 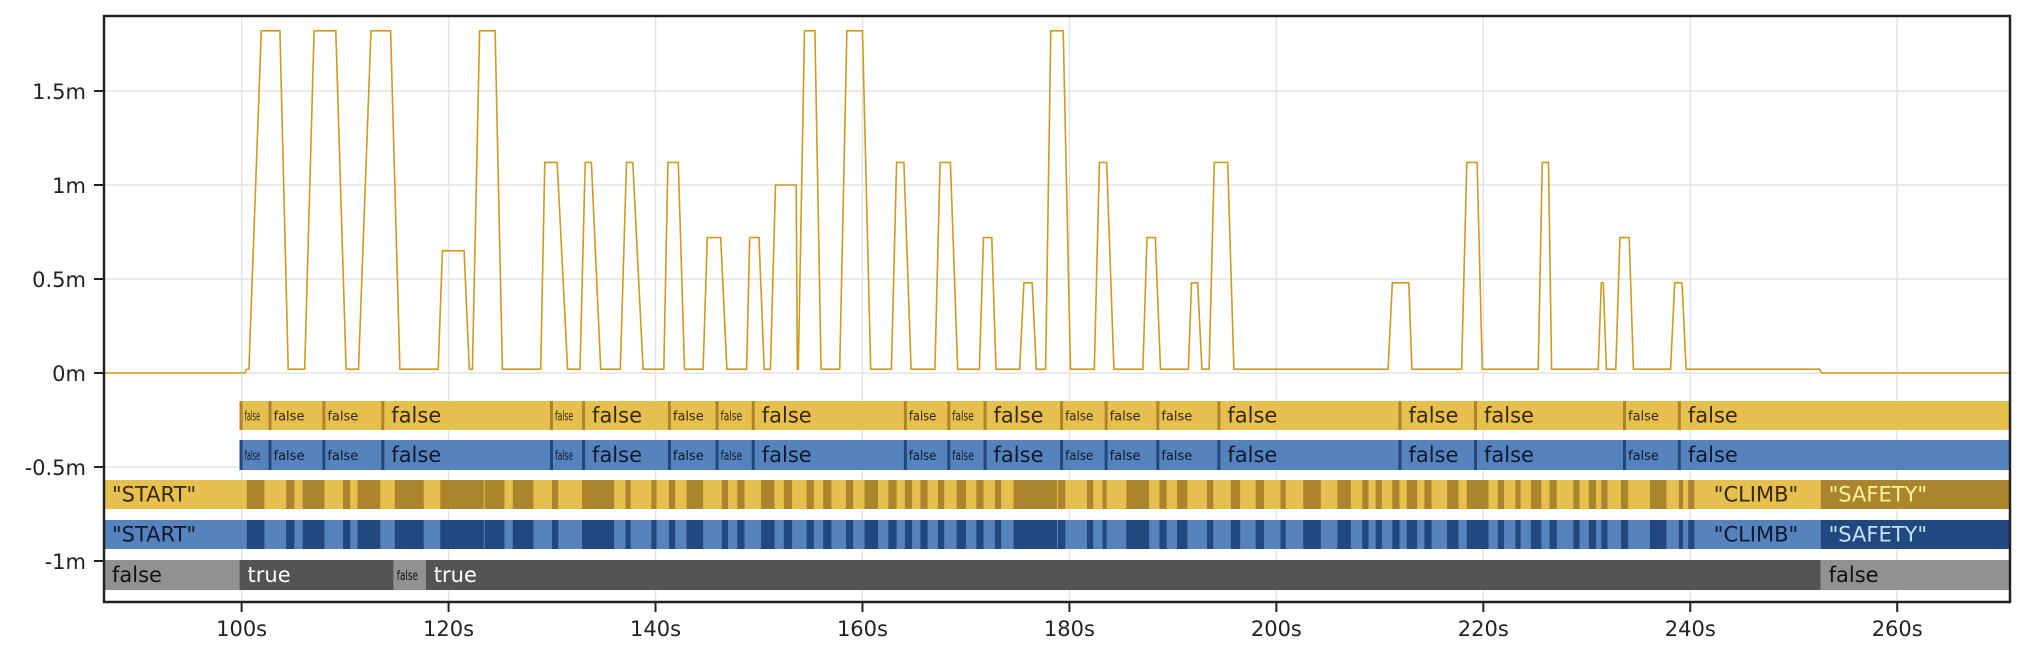 What do you see at coordinates (1897, 629) in the screenshot?
I see `x-tick-label: 260s` at bounding box center [1897, 629].